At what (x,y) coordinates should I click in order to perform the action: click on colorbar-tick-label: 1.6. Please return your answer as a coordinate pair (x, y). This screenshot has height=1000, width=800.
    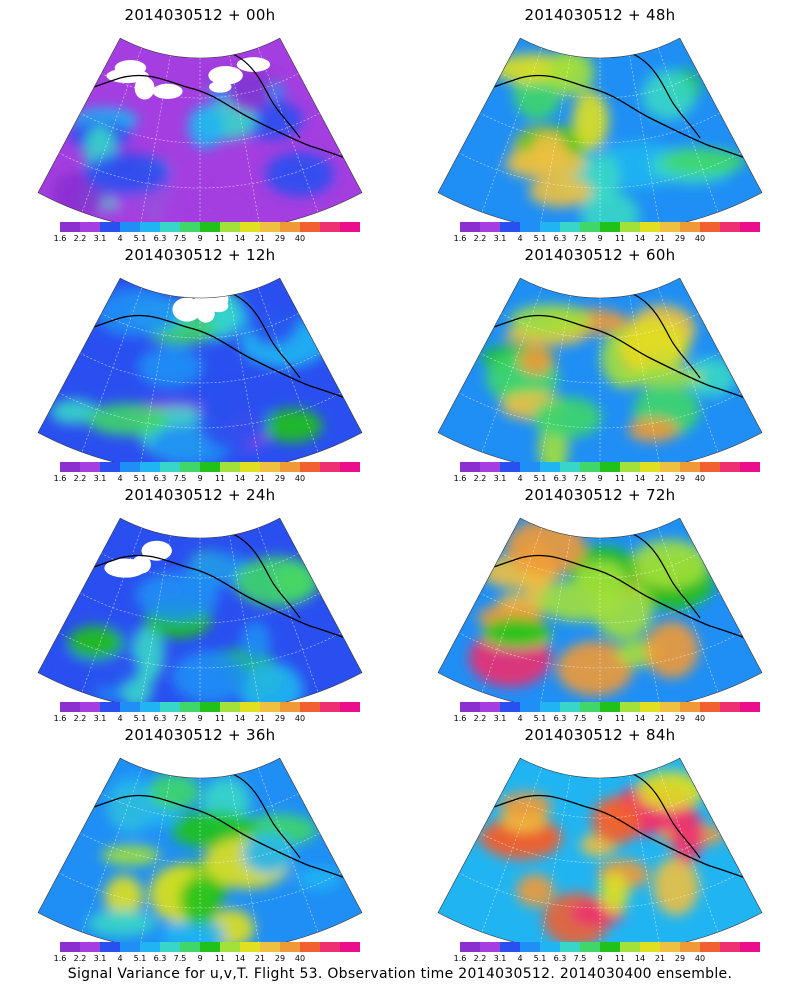
    Looking at the image, I should click on (60, 478).